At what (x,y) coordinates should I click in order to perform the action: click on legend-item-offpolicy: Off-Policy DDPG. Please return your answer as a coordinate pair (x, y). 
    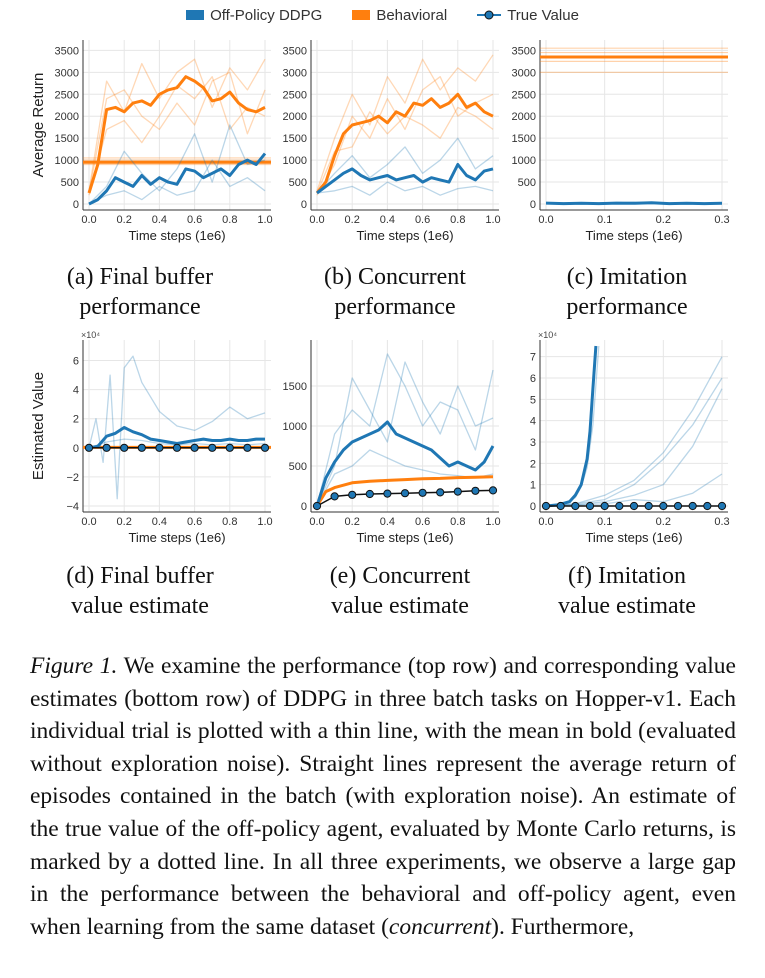
    Looking at the image, I should click on (254, 15).